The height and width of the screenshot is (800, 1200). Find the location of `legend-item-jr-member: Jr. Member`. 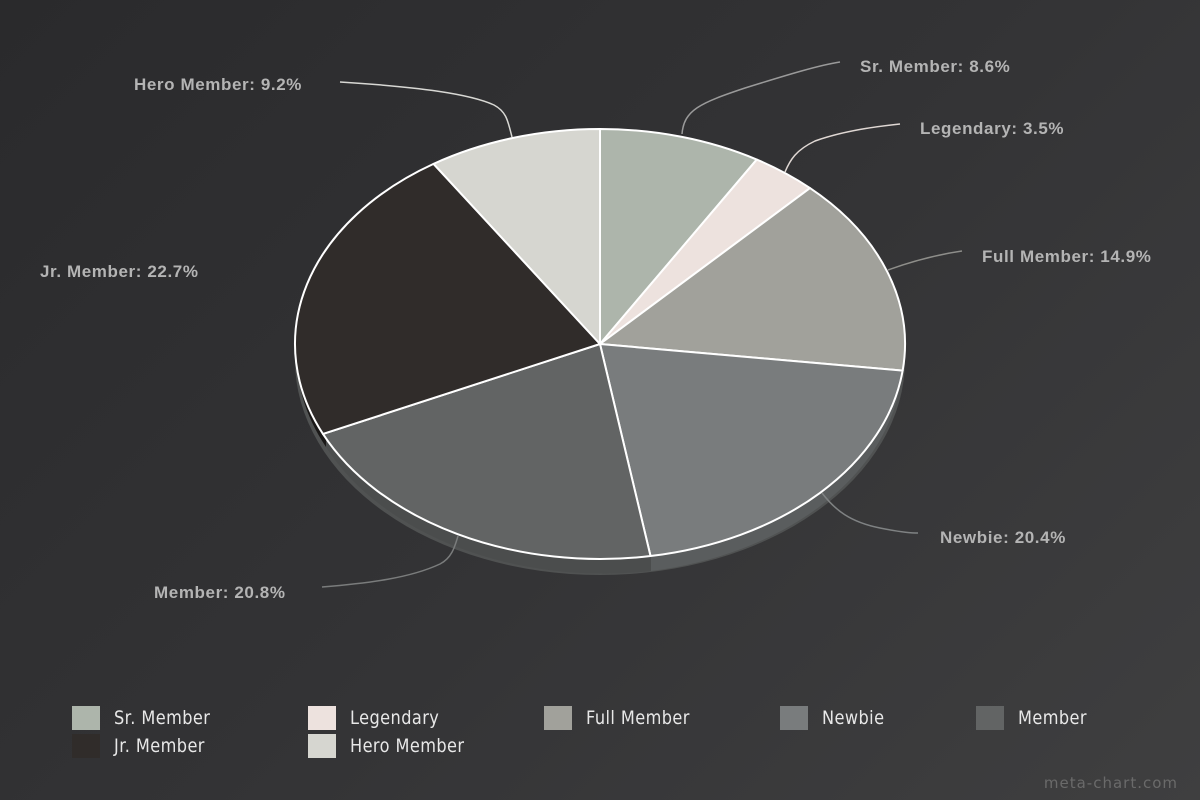

legend-item-jr-member: Jr. Member is located at coordinates (168, 746).